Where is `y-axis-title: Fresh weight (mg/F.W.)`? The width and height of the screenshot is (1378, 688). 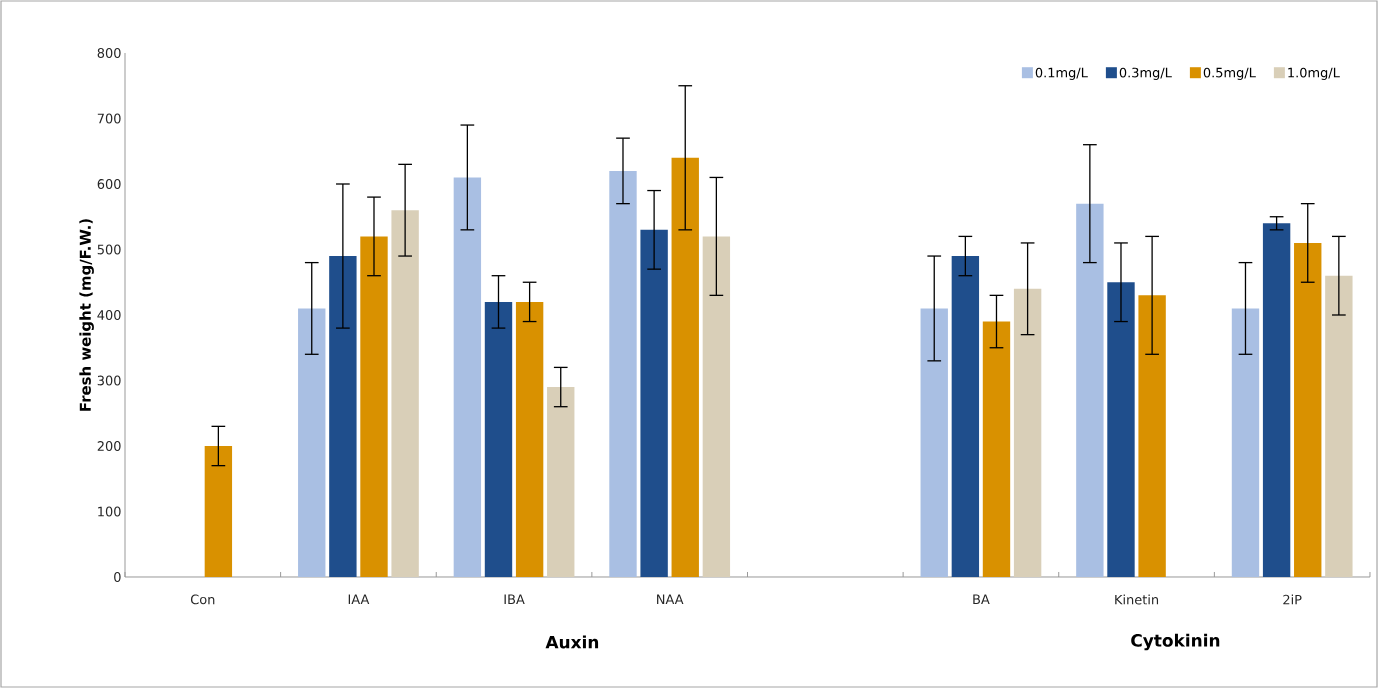 y-axis-title: Fresh weight (mg/F.W.) is located at coordinates (86, 315).